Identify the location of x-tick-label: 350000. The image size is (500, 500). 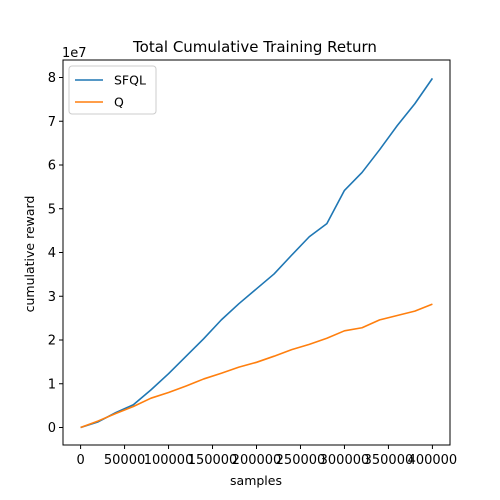
(389, 460).